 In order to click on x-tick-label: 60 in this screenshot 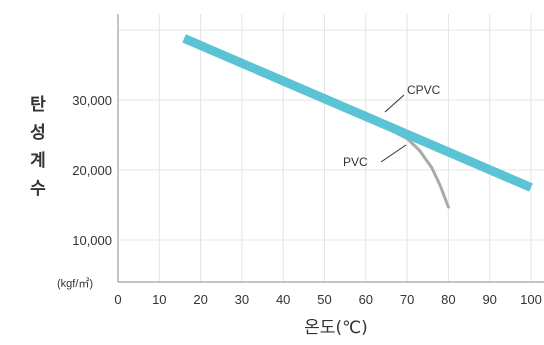, I will do `click(366, 299)`.